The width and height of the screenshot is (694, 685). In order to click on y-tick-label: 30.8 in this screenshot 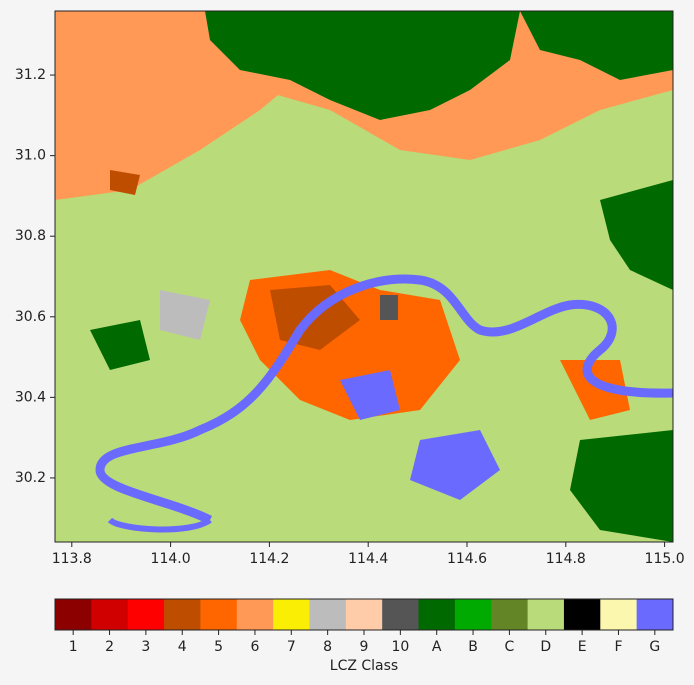, I will do `click(30, 236)`.